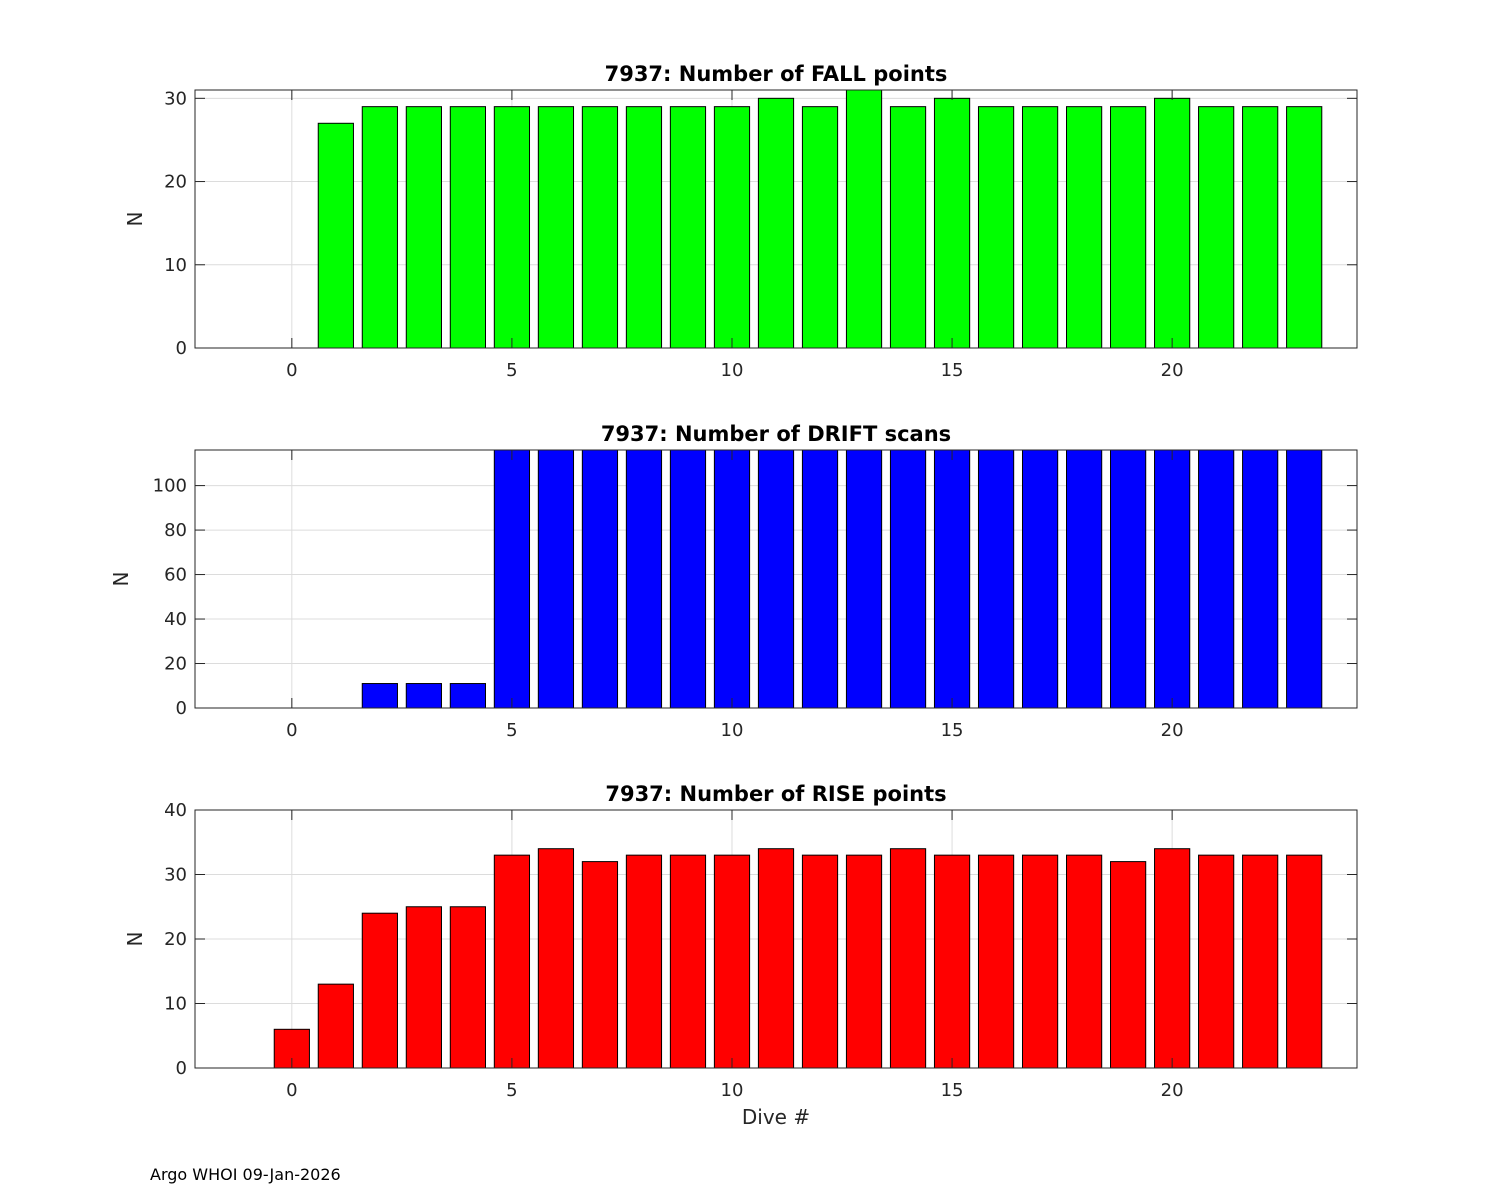 The height and width of the screenshot is (1200, 1500). Describe the element at coordinates (175, 664) in the screenshot. I see `drift-y-tick-label: 20` at that location.